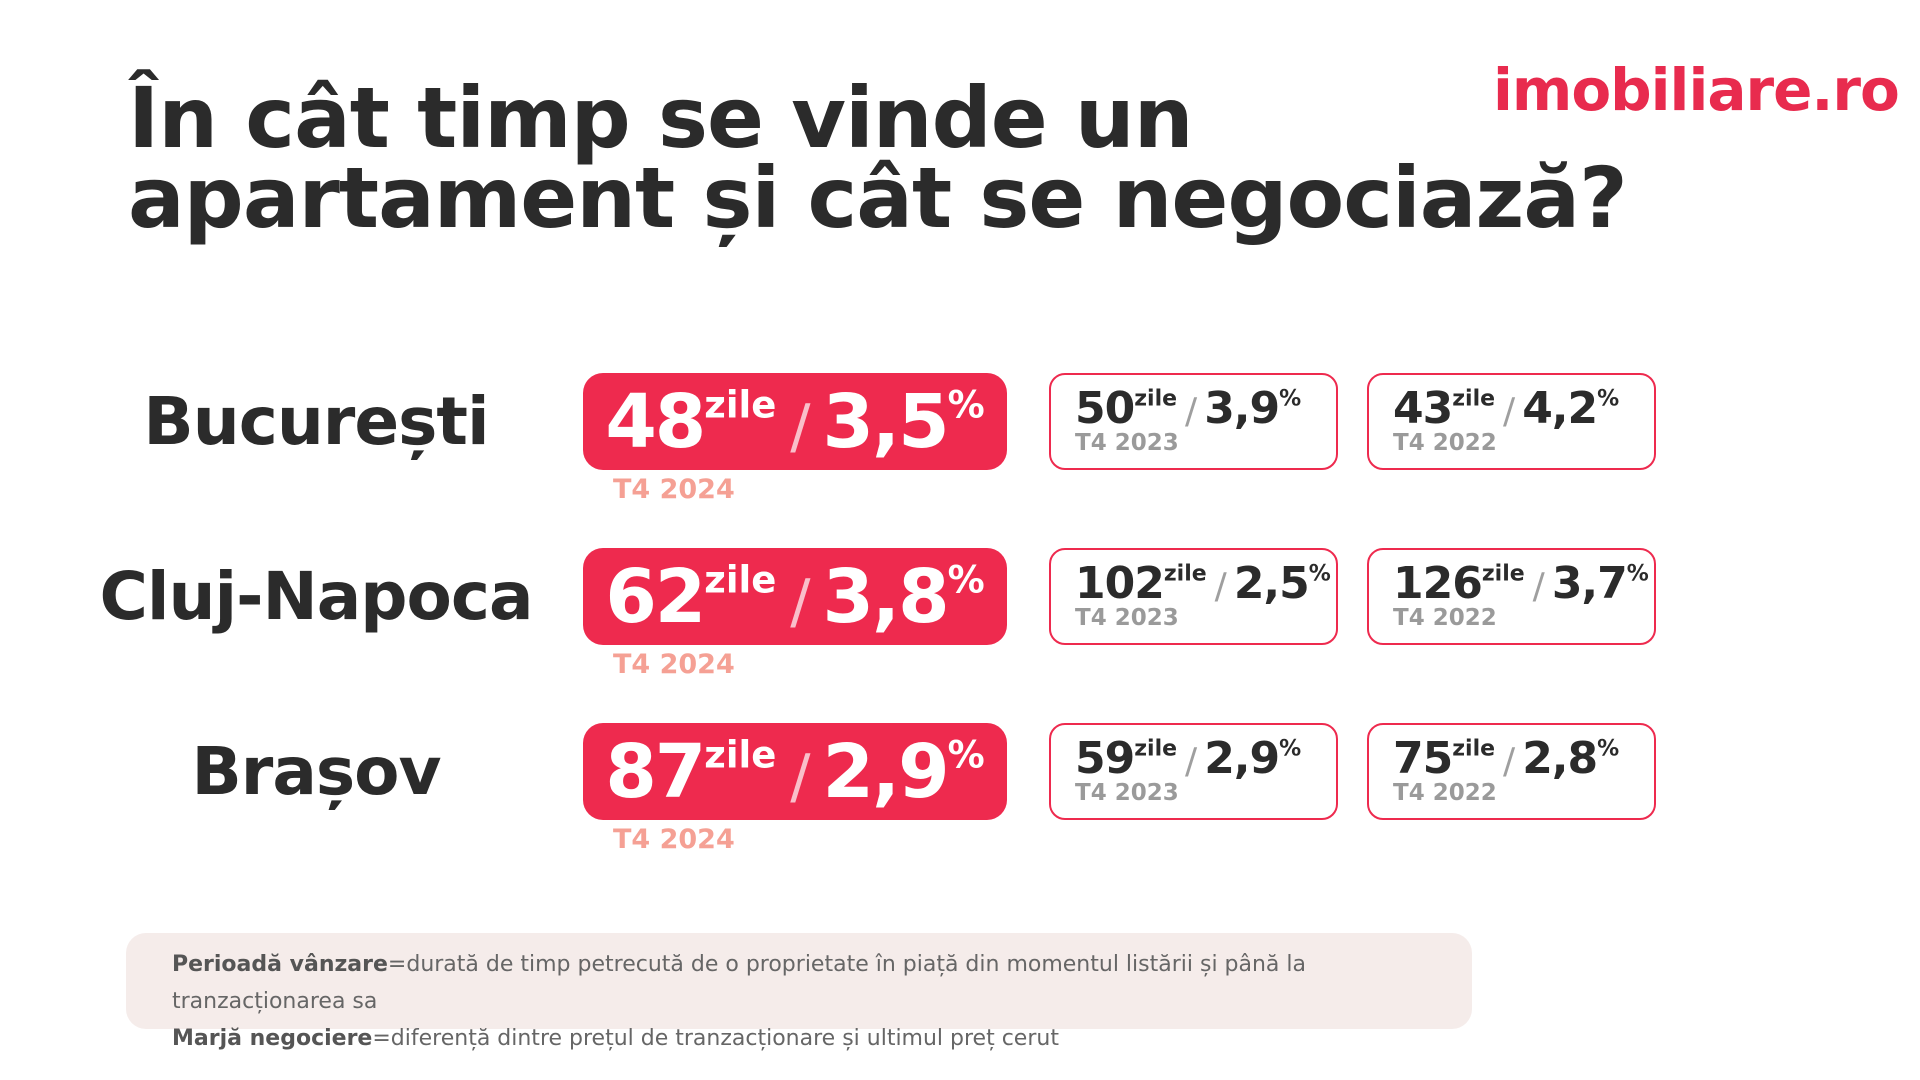 The image size is (1920, 1080). What do you see at coordinates (1438, 583) in the screenshot?
I see `days-value: 126` at bounding box center [1438, 583].